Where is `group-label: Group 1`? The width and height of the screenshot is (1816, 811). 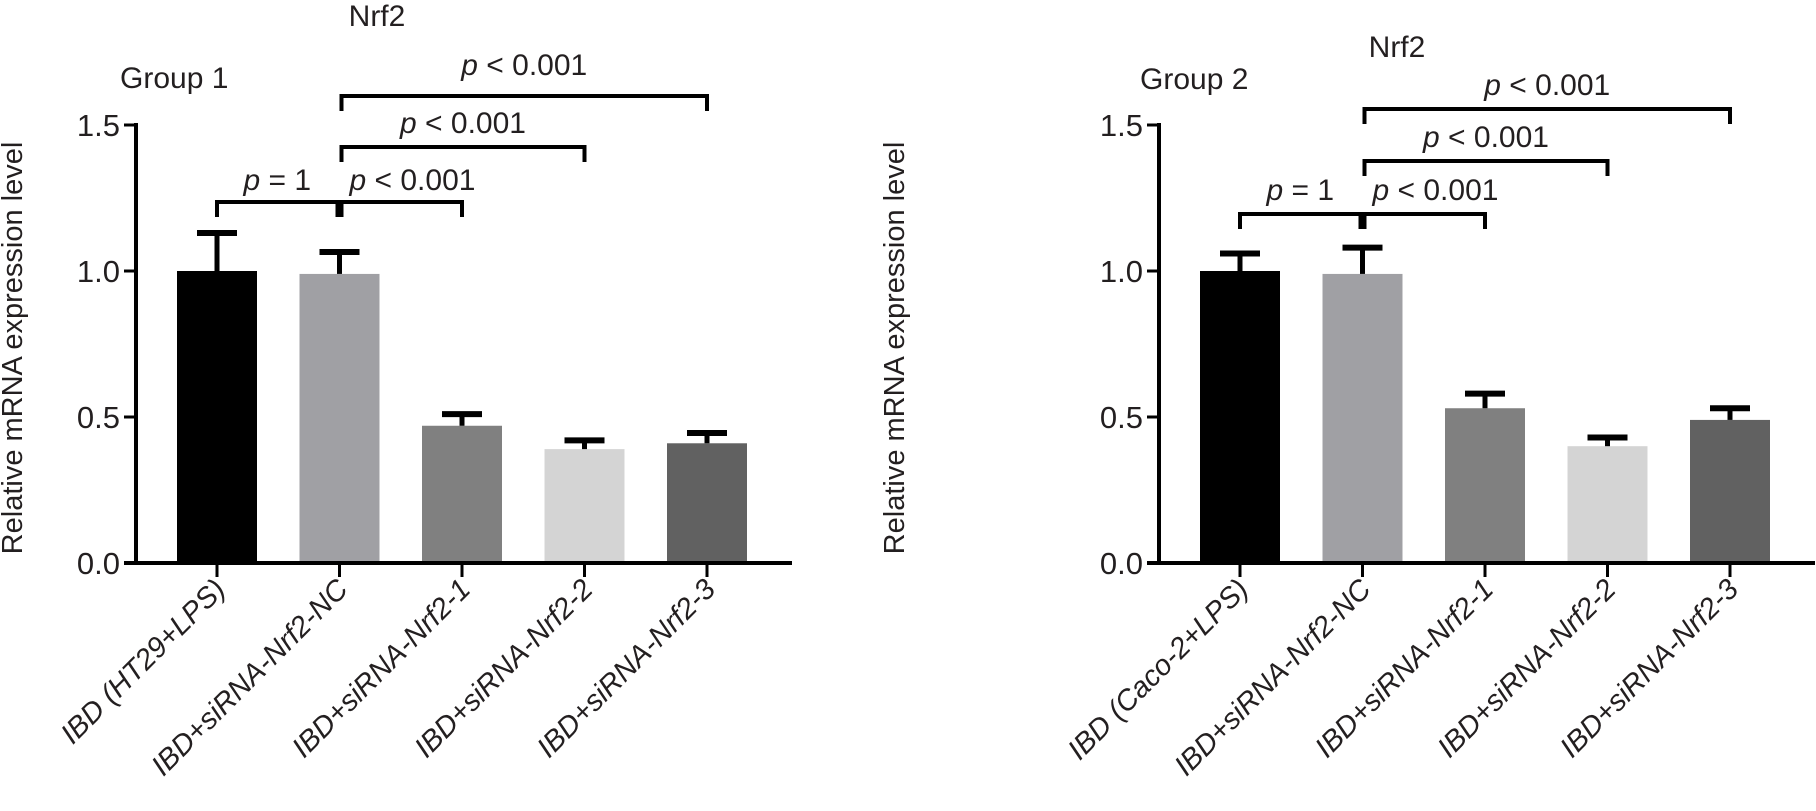 group-label: Group 1 is located at coordinates (174, 78).